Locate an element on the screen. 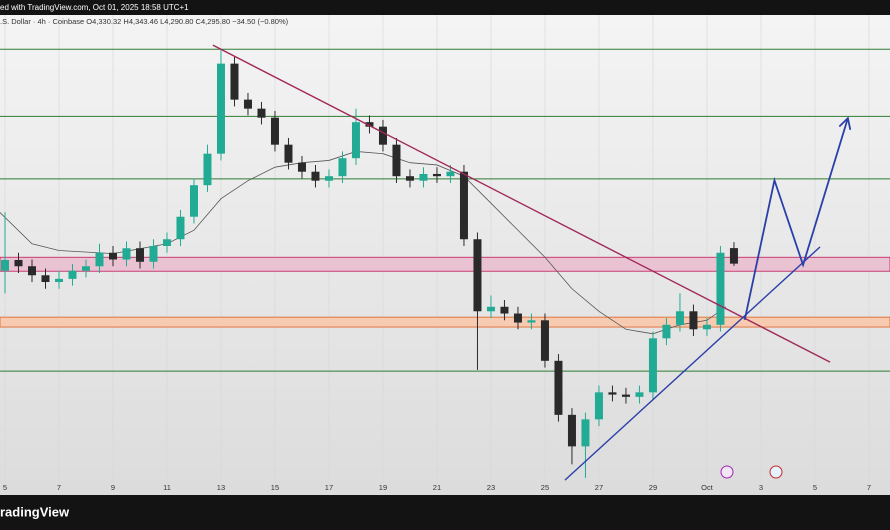  x-tick-label: 3 is located at coordinates (761, 487).